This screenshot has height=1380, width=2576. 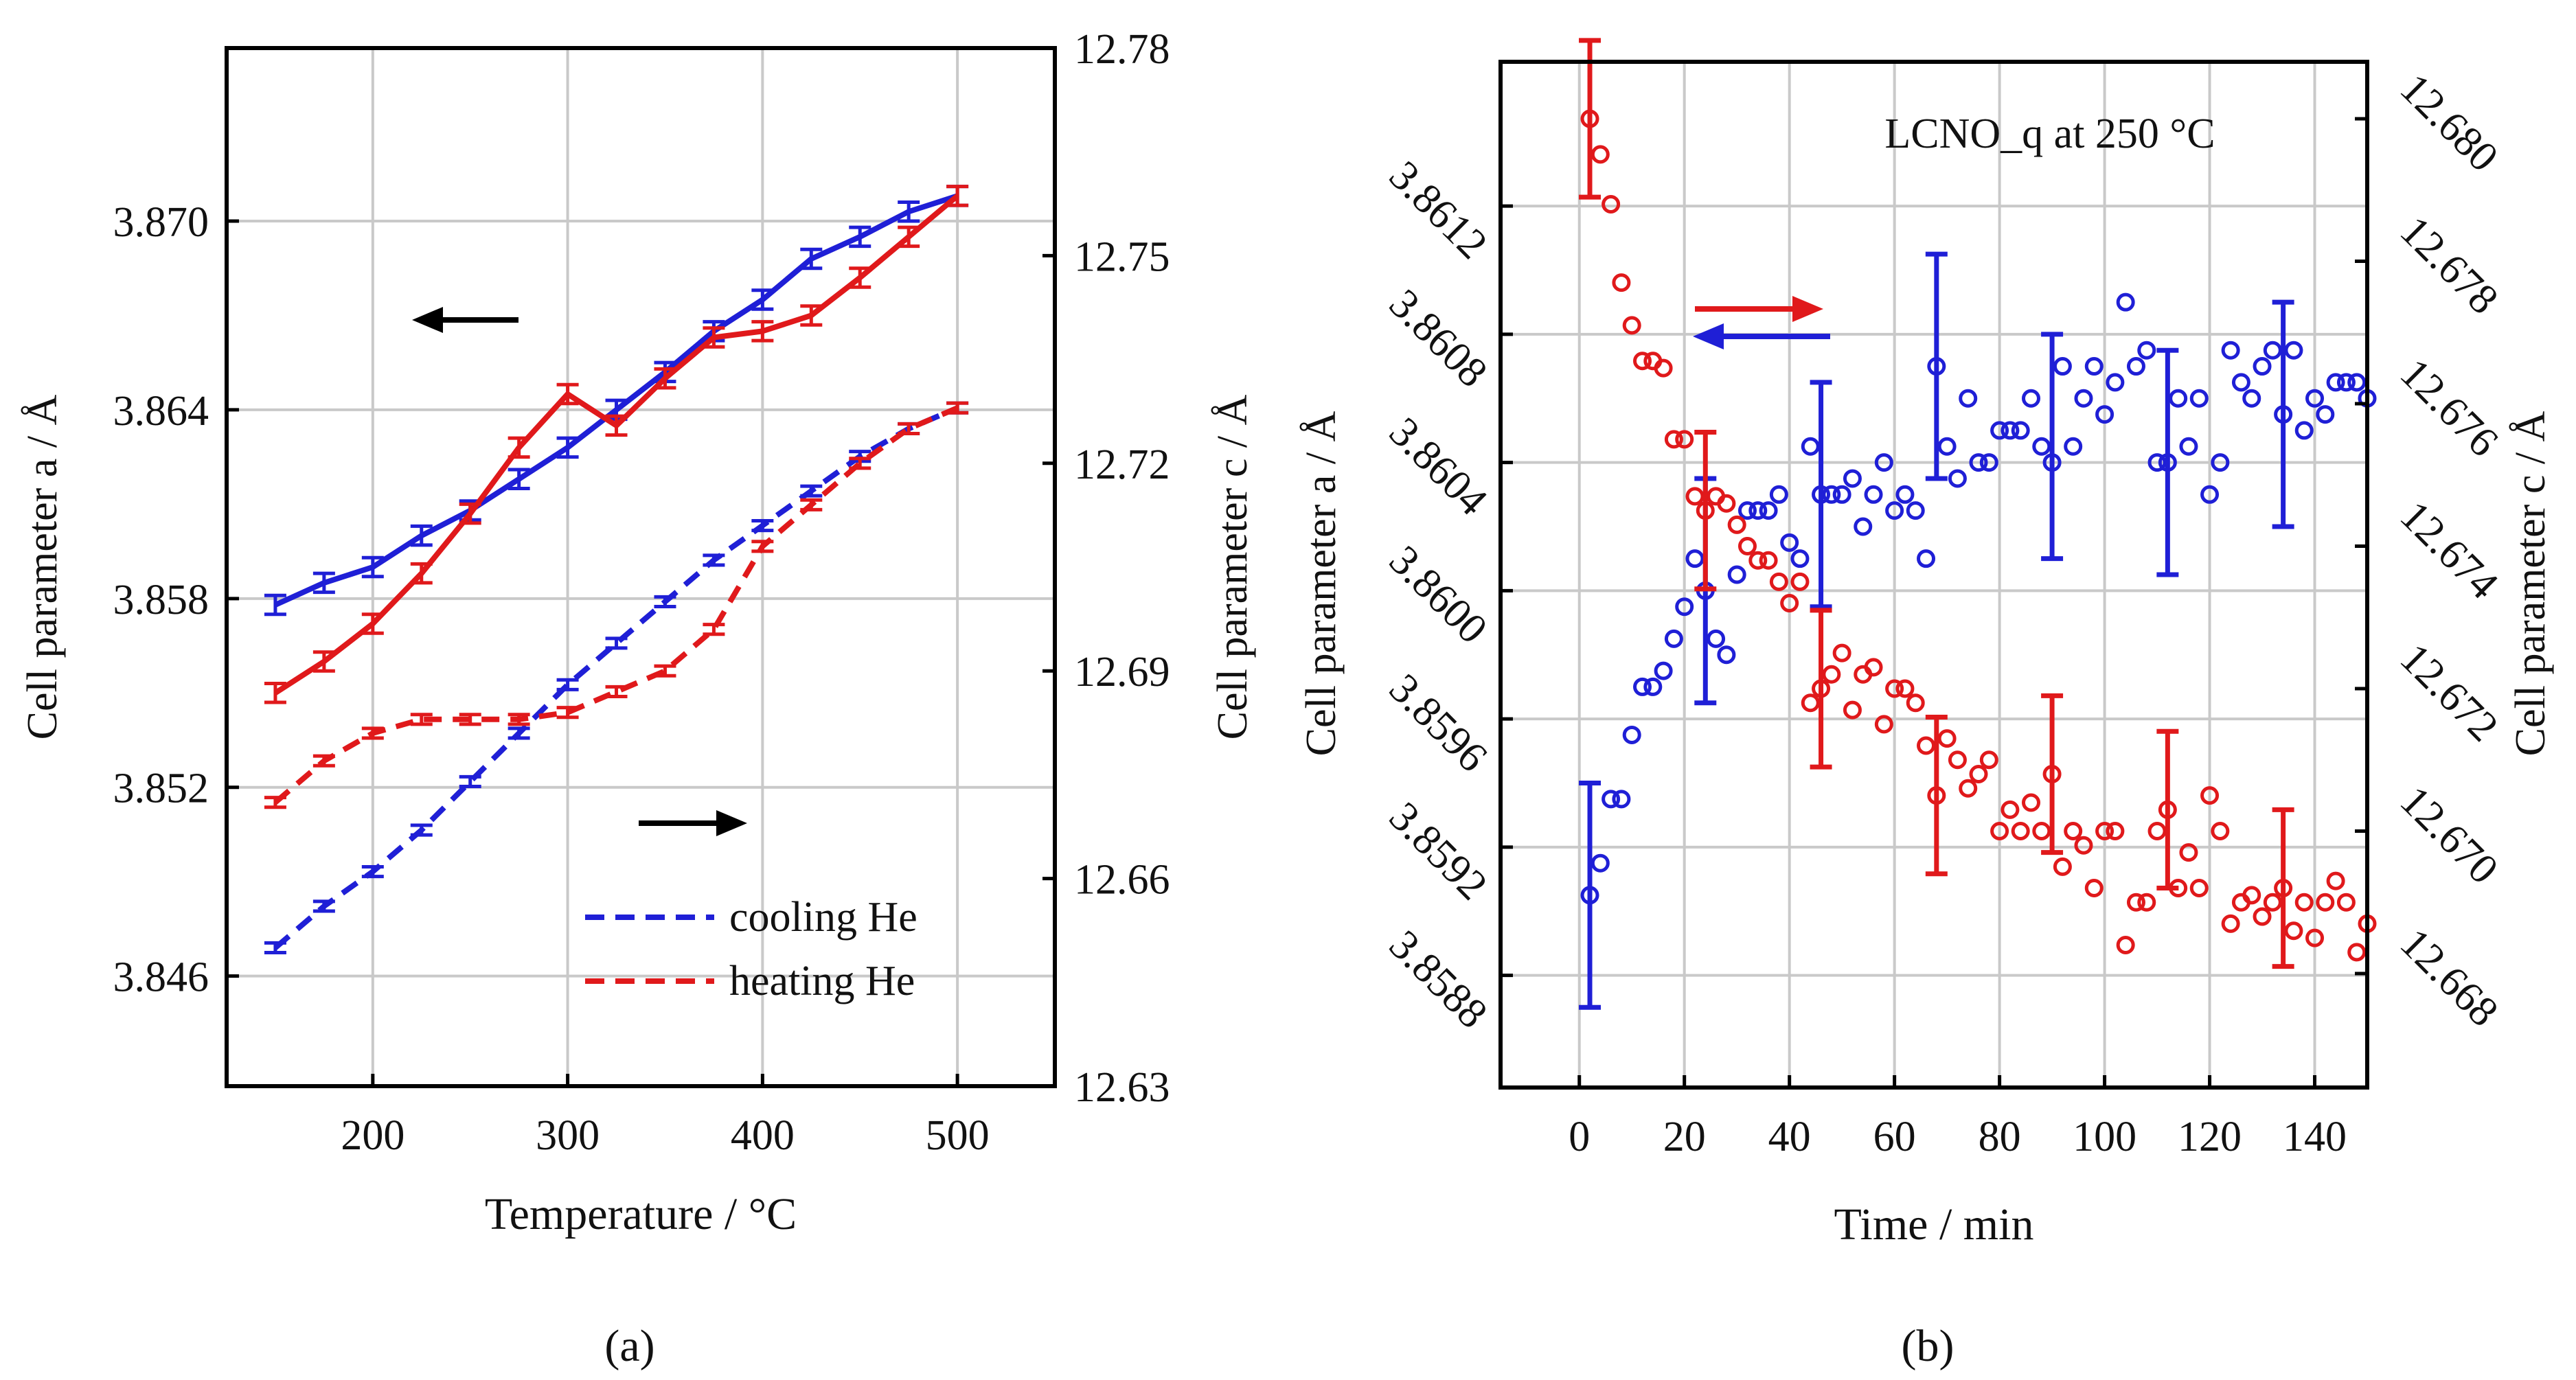 I want to click on chart-b-y-tick-label-right: 12.674, so click(x=2449, y=550).